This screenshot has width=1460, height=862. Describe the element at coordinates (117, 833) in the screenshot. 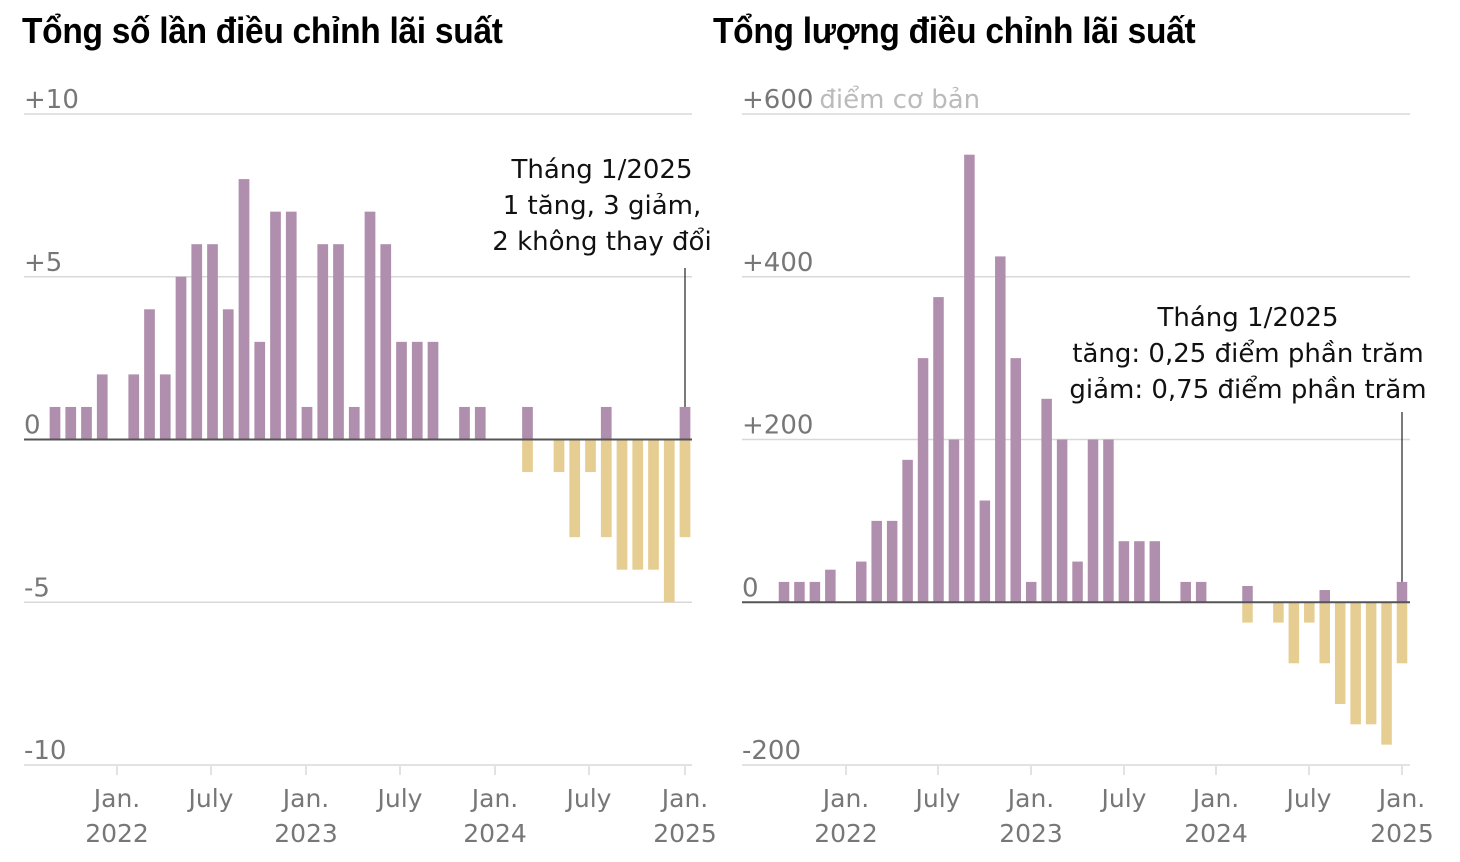

I see `x-tick-year: 2022` at that location.